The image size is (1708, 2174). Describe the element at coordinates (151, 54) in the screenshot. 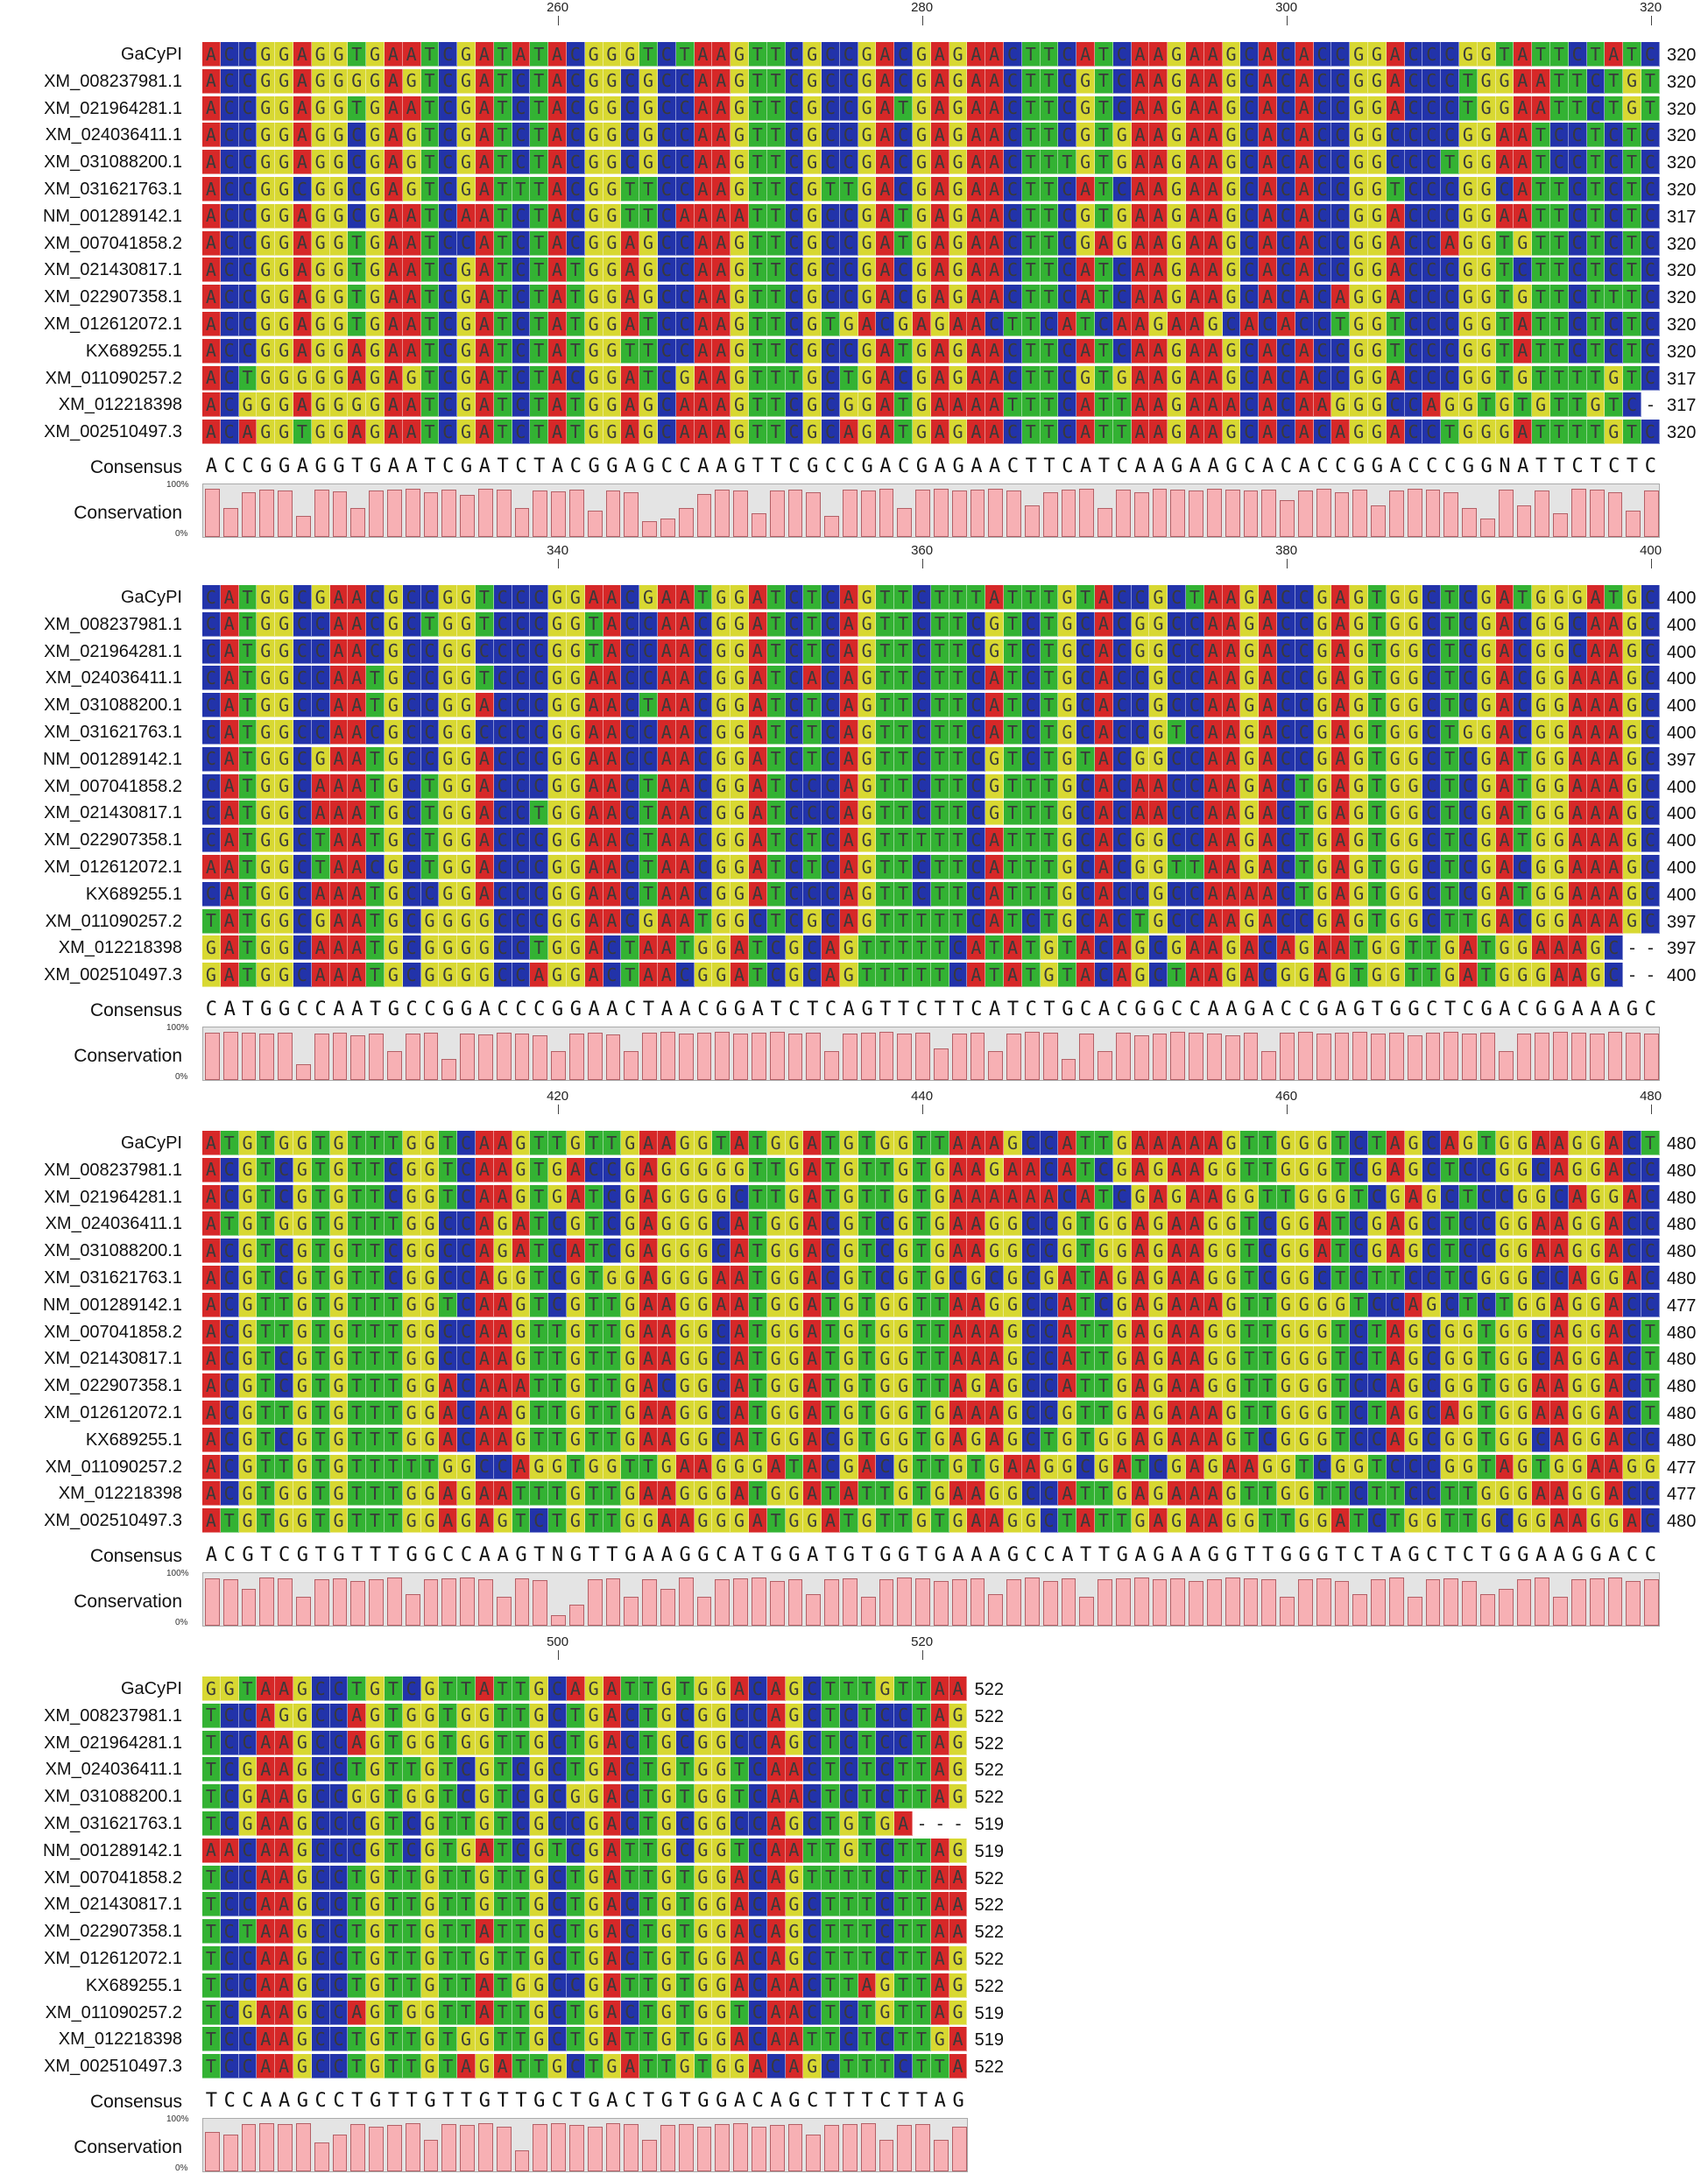

I see `sequence-name: GaCyPI` at that location.